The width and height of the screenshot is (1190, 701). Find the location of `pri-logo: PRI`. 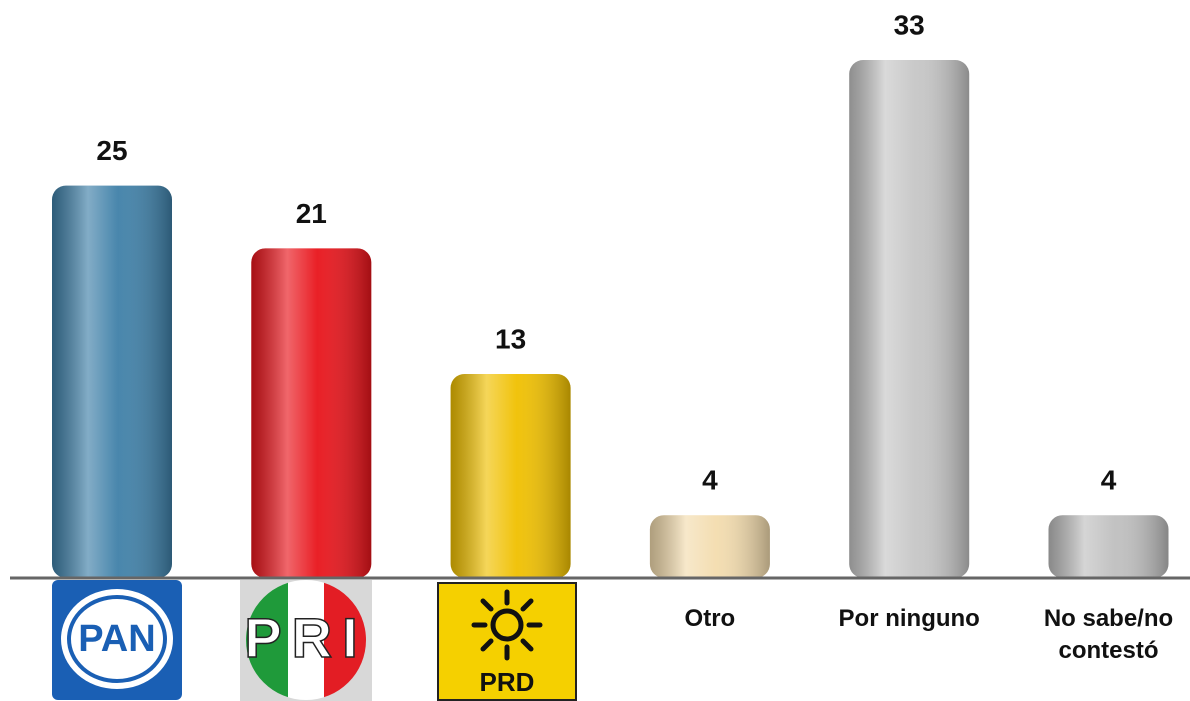

pri-logo: PRI is located at coordinates (306, 640).